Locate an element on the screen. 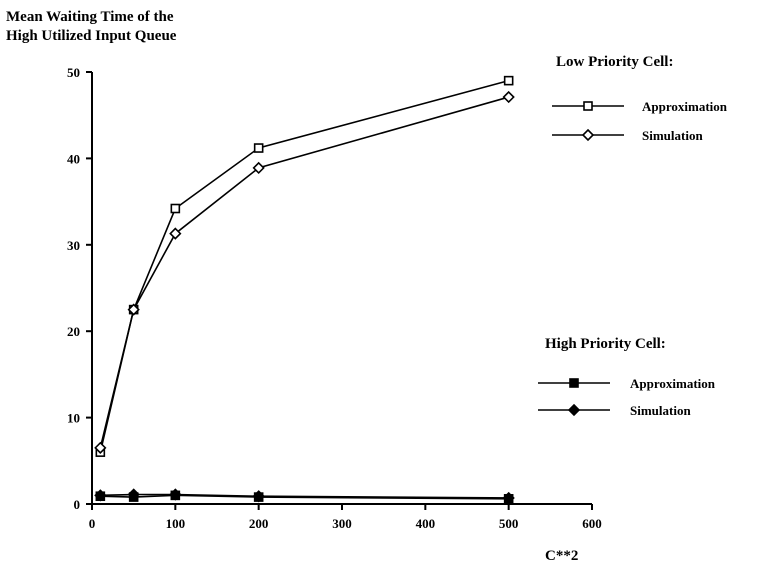 The image size is (760, 576). y-tick-label: 40 is located at coordinates (73, 158).